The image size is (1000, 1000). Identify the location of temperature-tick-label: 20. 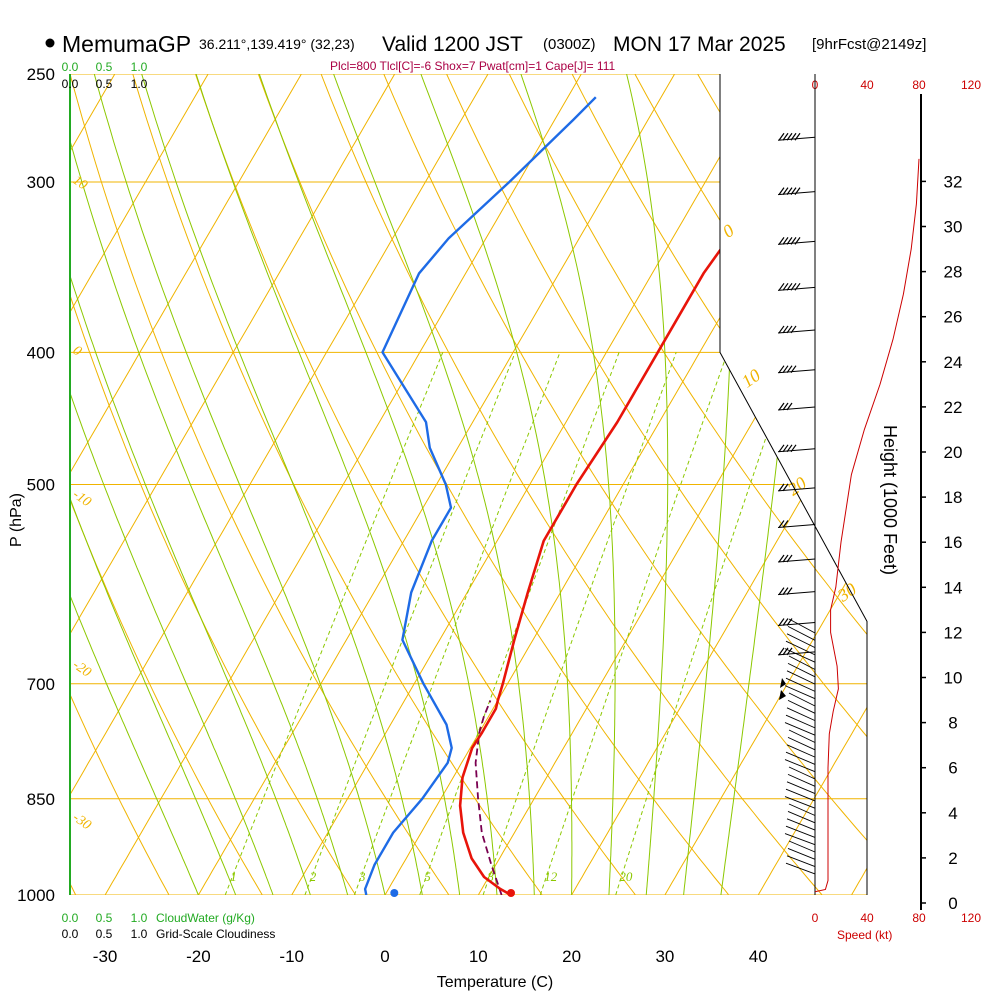
(571, 956).